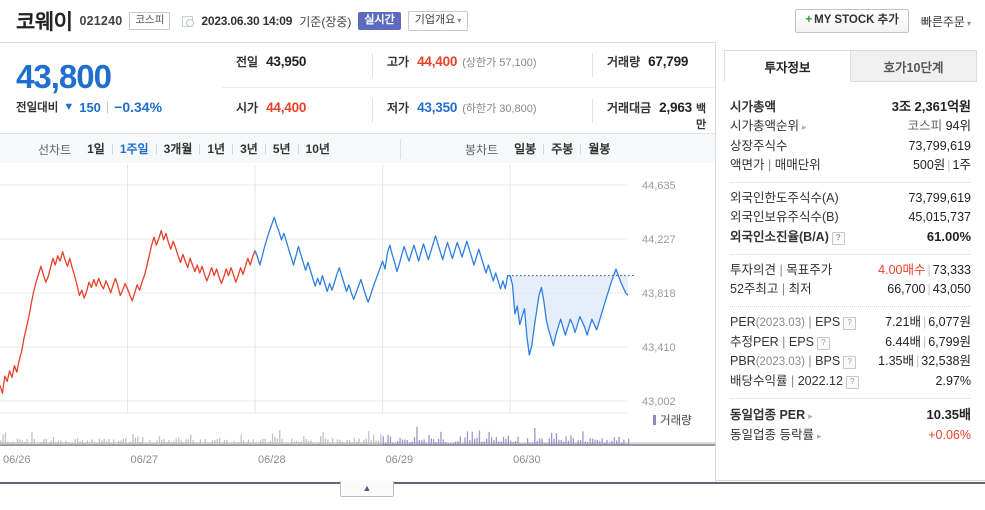 The width and height of the screenshot is (985, 510). What do you see at coordinates (784, 217) in the screenshot?
I see `info-label: 외국인보유주식수(B)` at bounding box center [784, 217].